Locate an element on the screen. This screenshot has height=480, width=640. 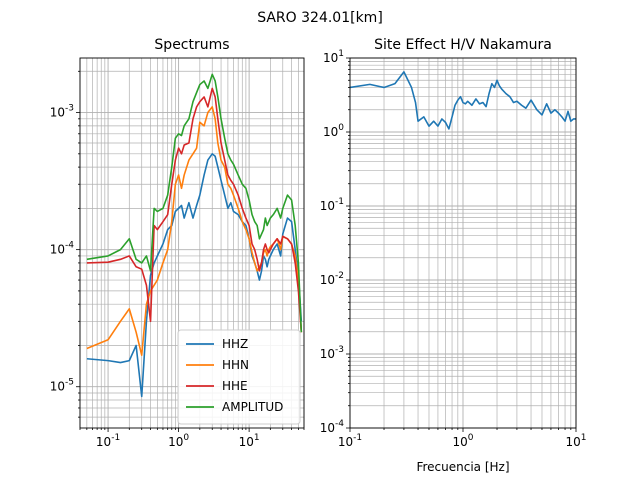
x-axis-label: Frecuencia [Hz] is located at coordinates (462, 467).